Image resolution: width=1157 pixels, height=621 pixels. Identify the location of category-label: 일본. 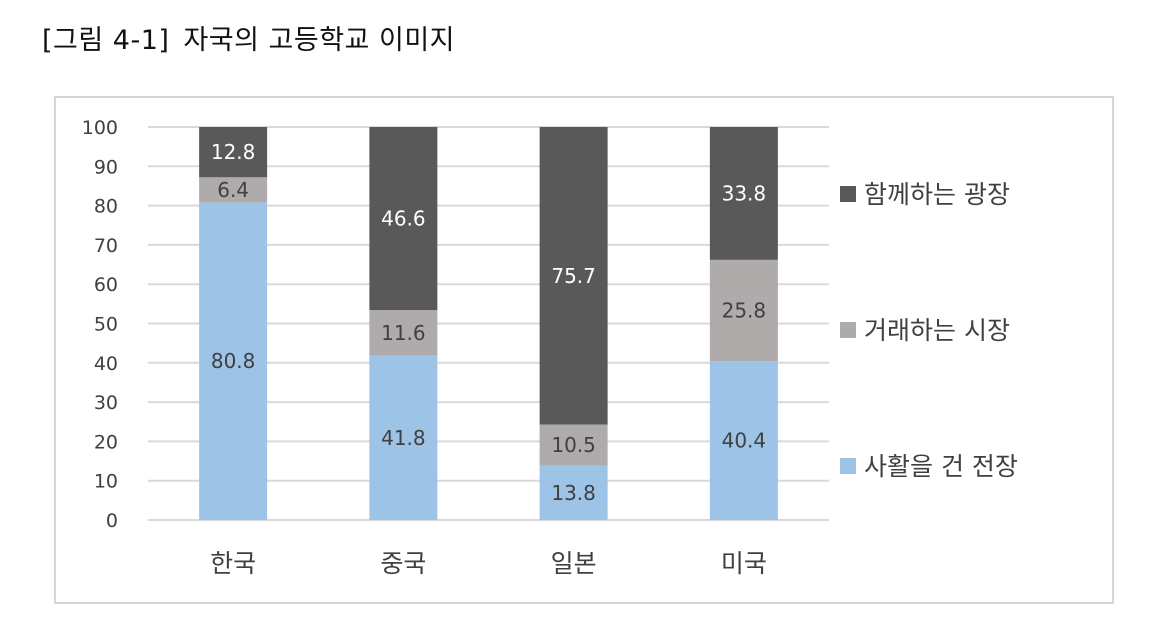
(574, 563).